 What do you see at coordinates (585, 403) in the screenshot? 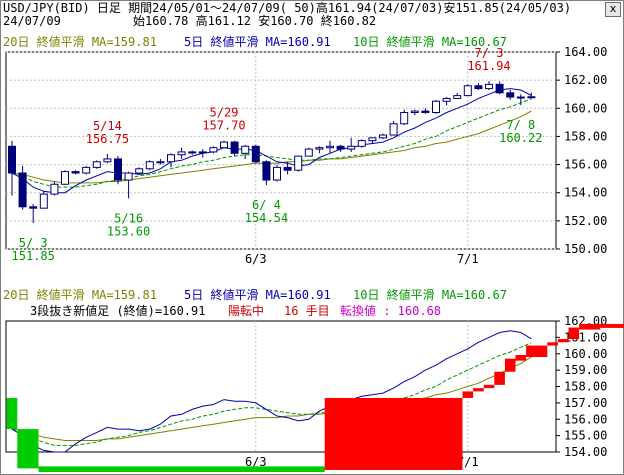
I see `bottom-ytick-label: 157.00` at bounding box center [585, 403].